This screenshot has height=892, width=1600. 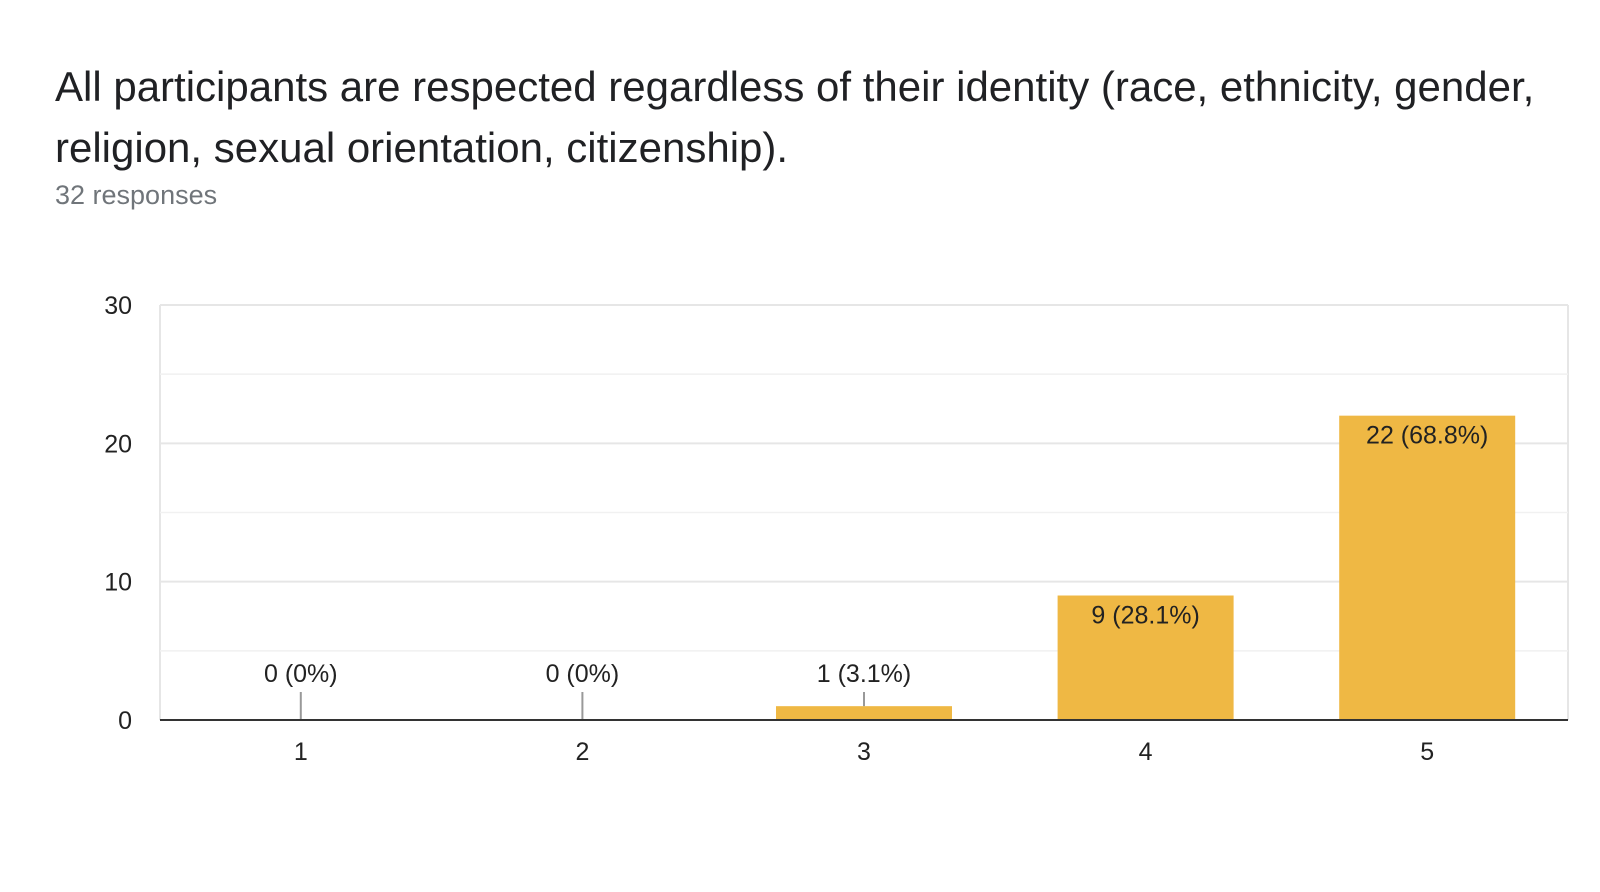 What do you see at coordinates (1146, 752) in the screenshot?
I see `x-tick-label: 4` at bounding box center [1146, 752].